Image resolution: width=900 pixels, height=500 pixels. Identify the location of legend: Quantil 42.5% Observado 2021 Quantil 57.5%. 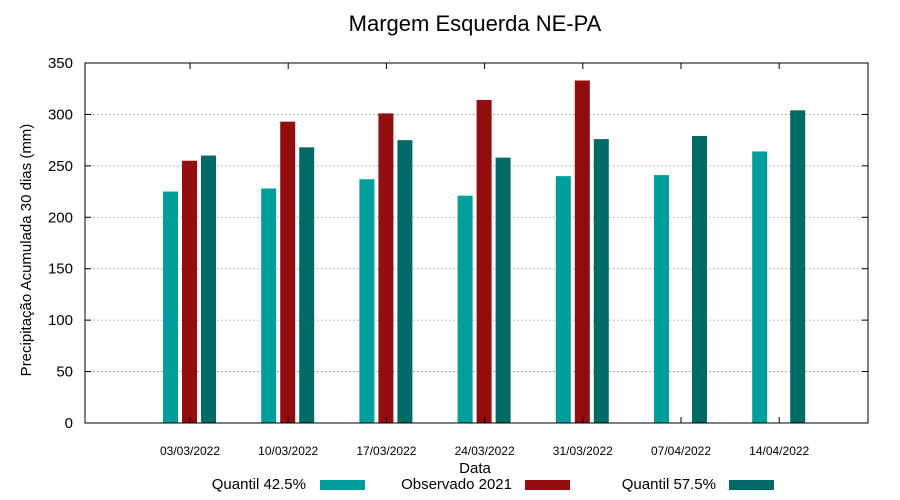
(493, 484).